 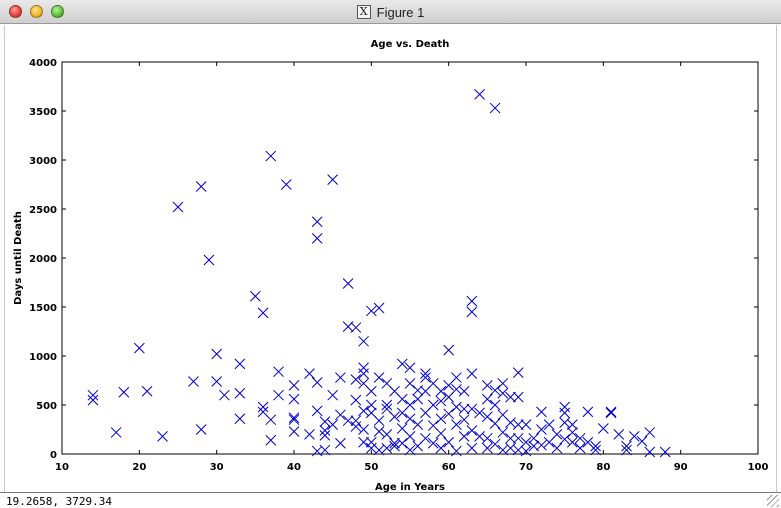 I want to click on y-tick-label: 2000, so click(x=43, y=259).